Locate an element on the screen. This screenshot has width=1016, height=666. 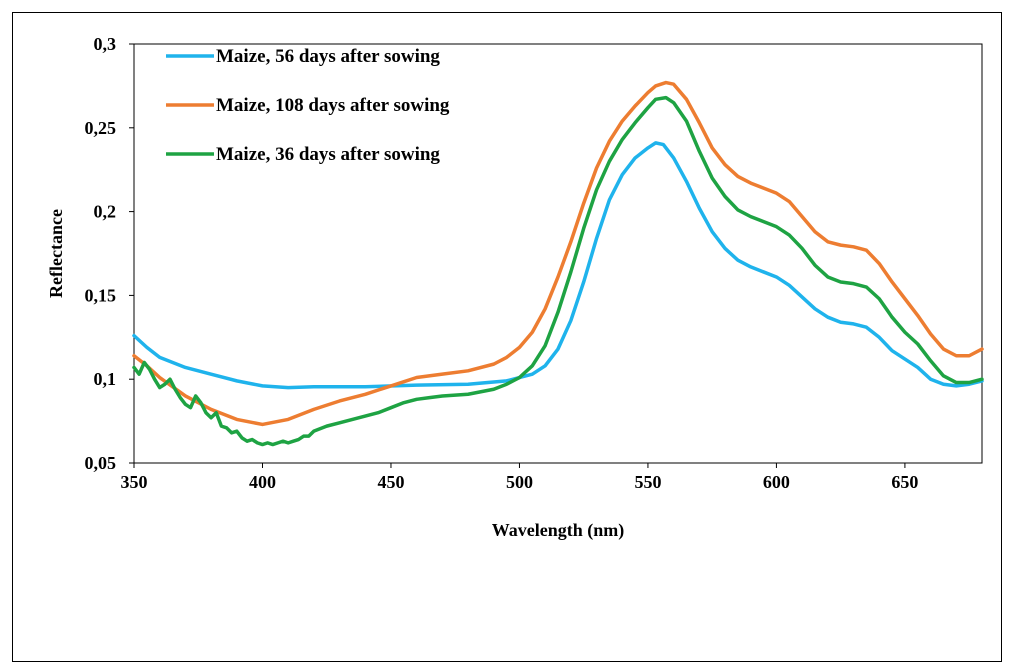
y-axis-title: Reflectance is located at coordinates (56, 253).